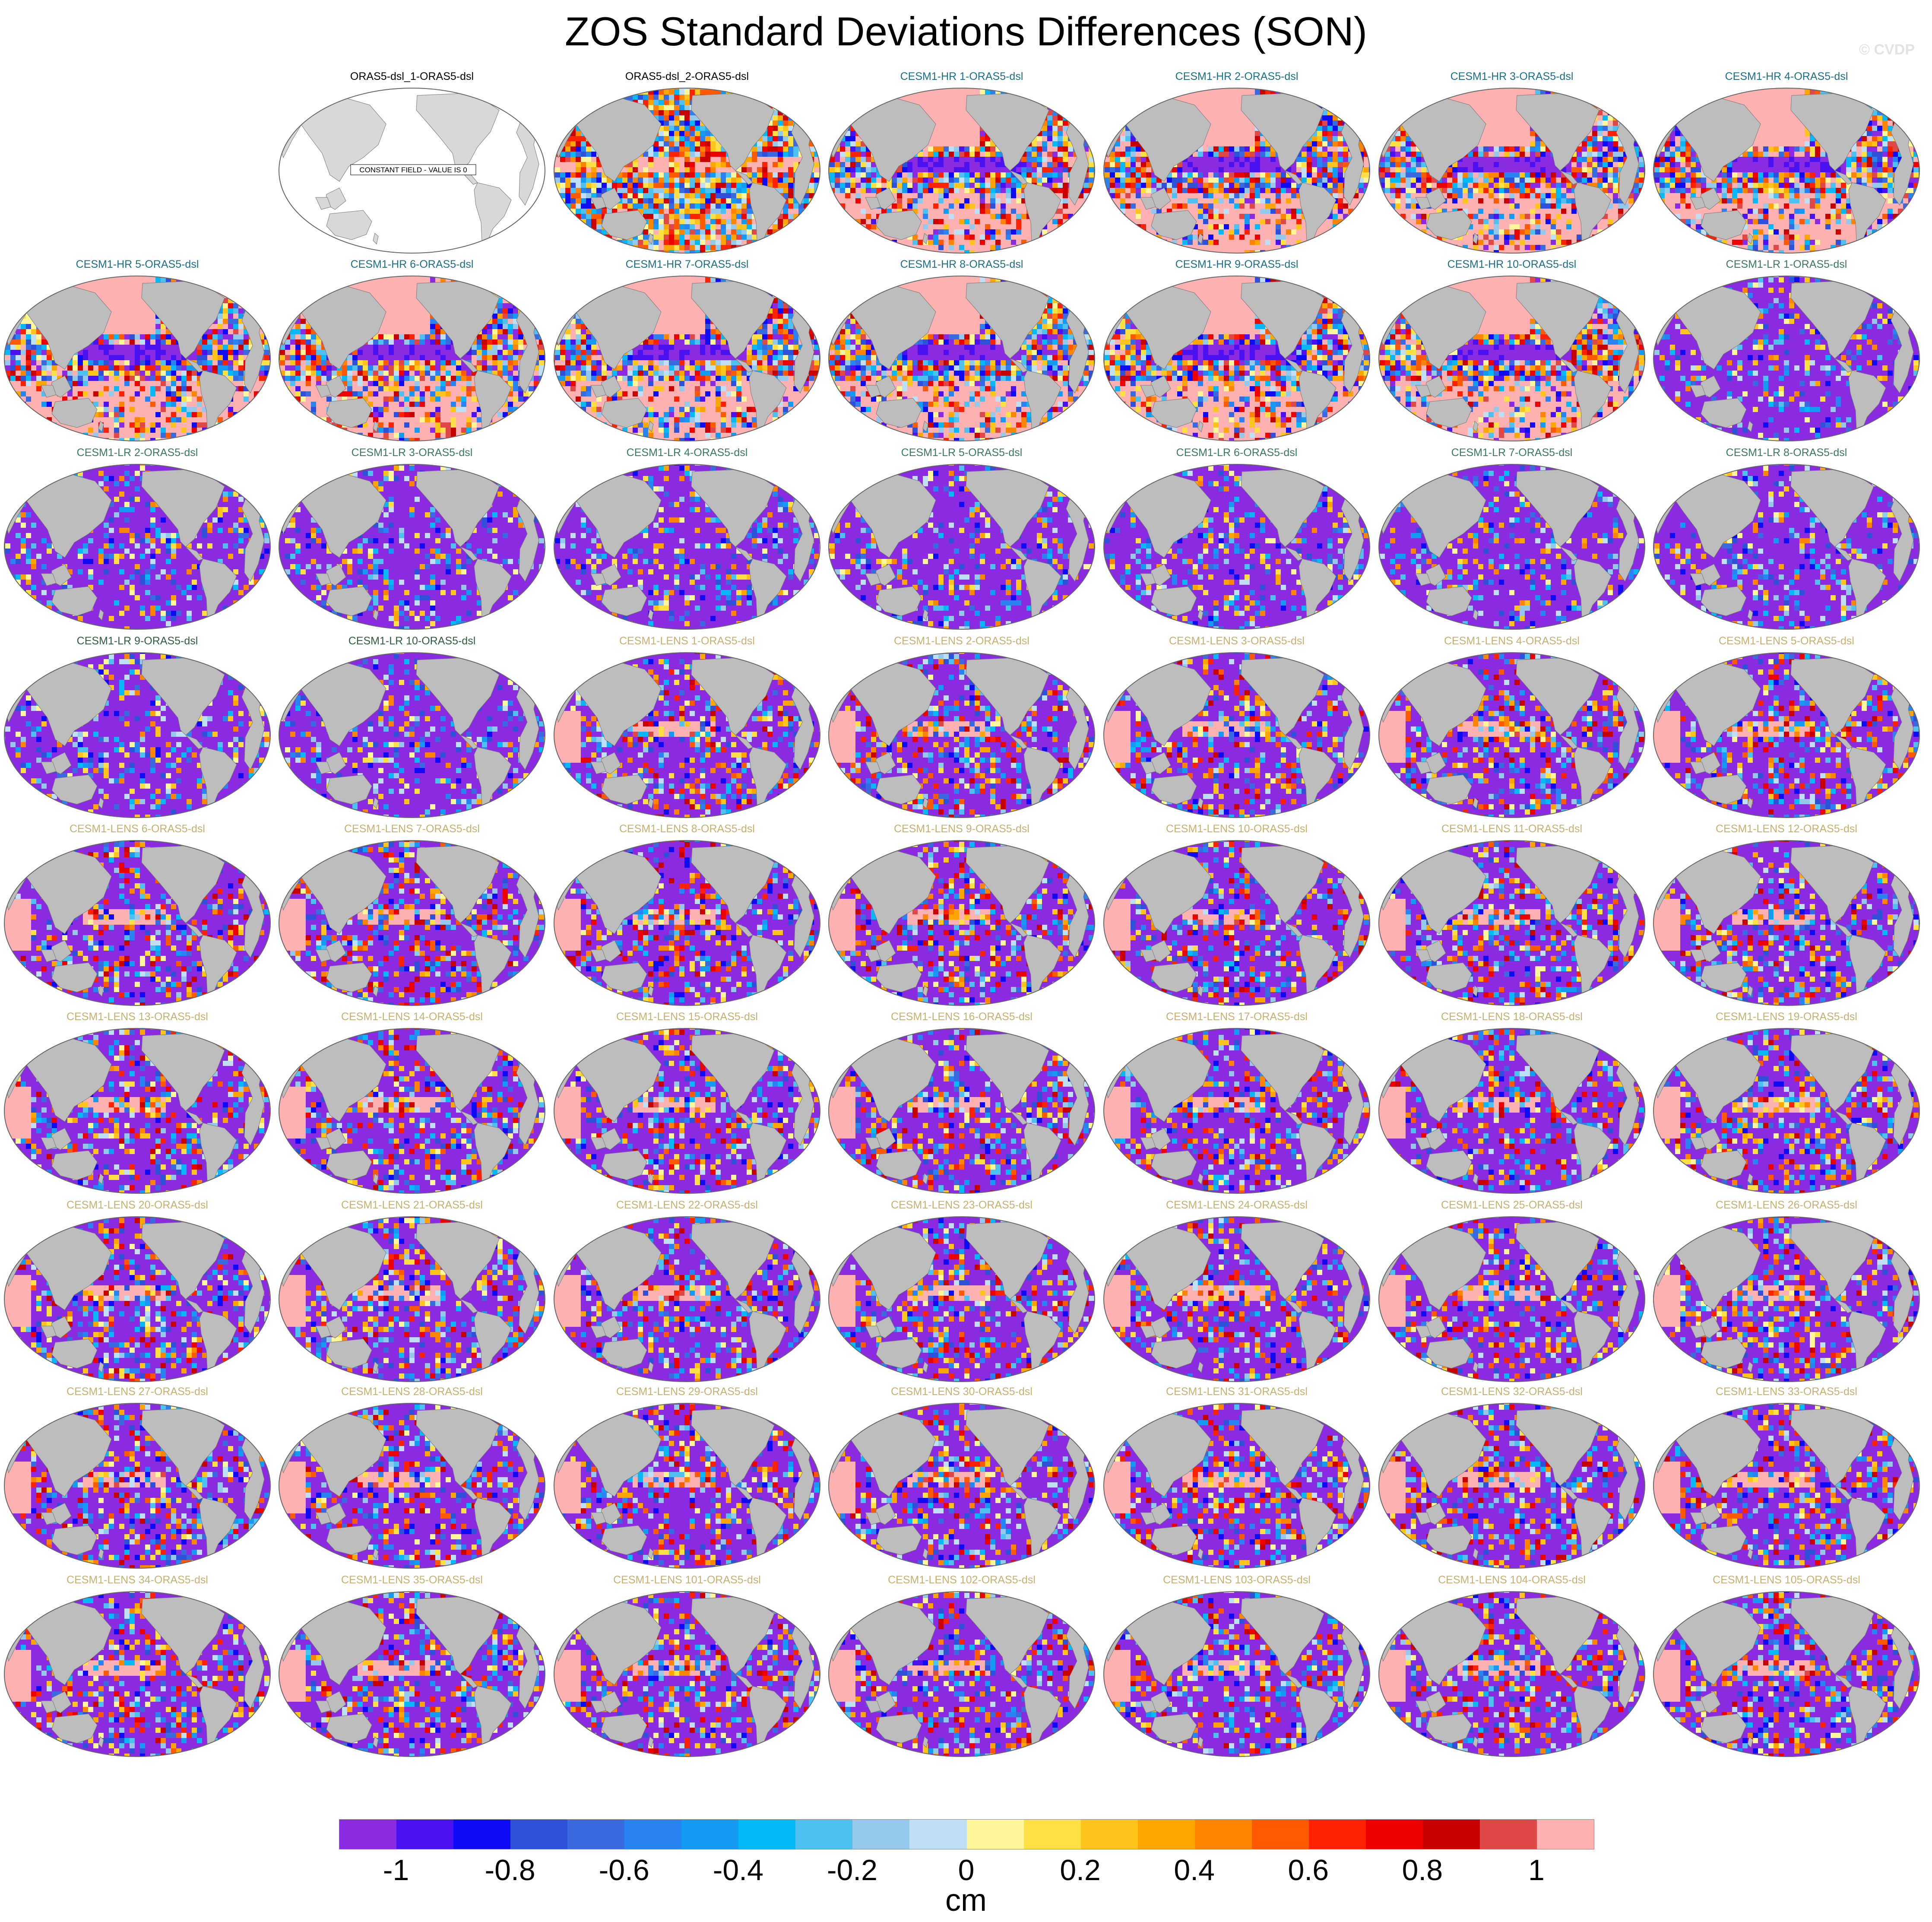  I want to click on map-panel: CESM1-LENS 14-ORAS5-dsl, so click(412, 1104).